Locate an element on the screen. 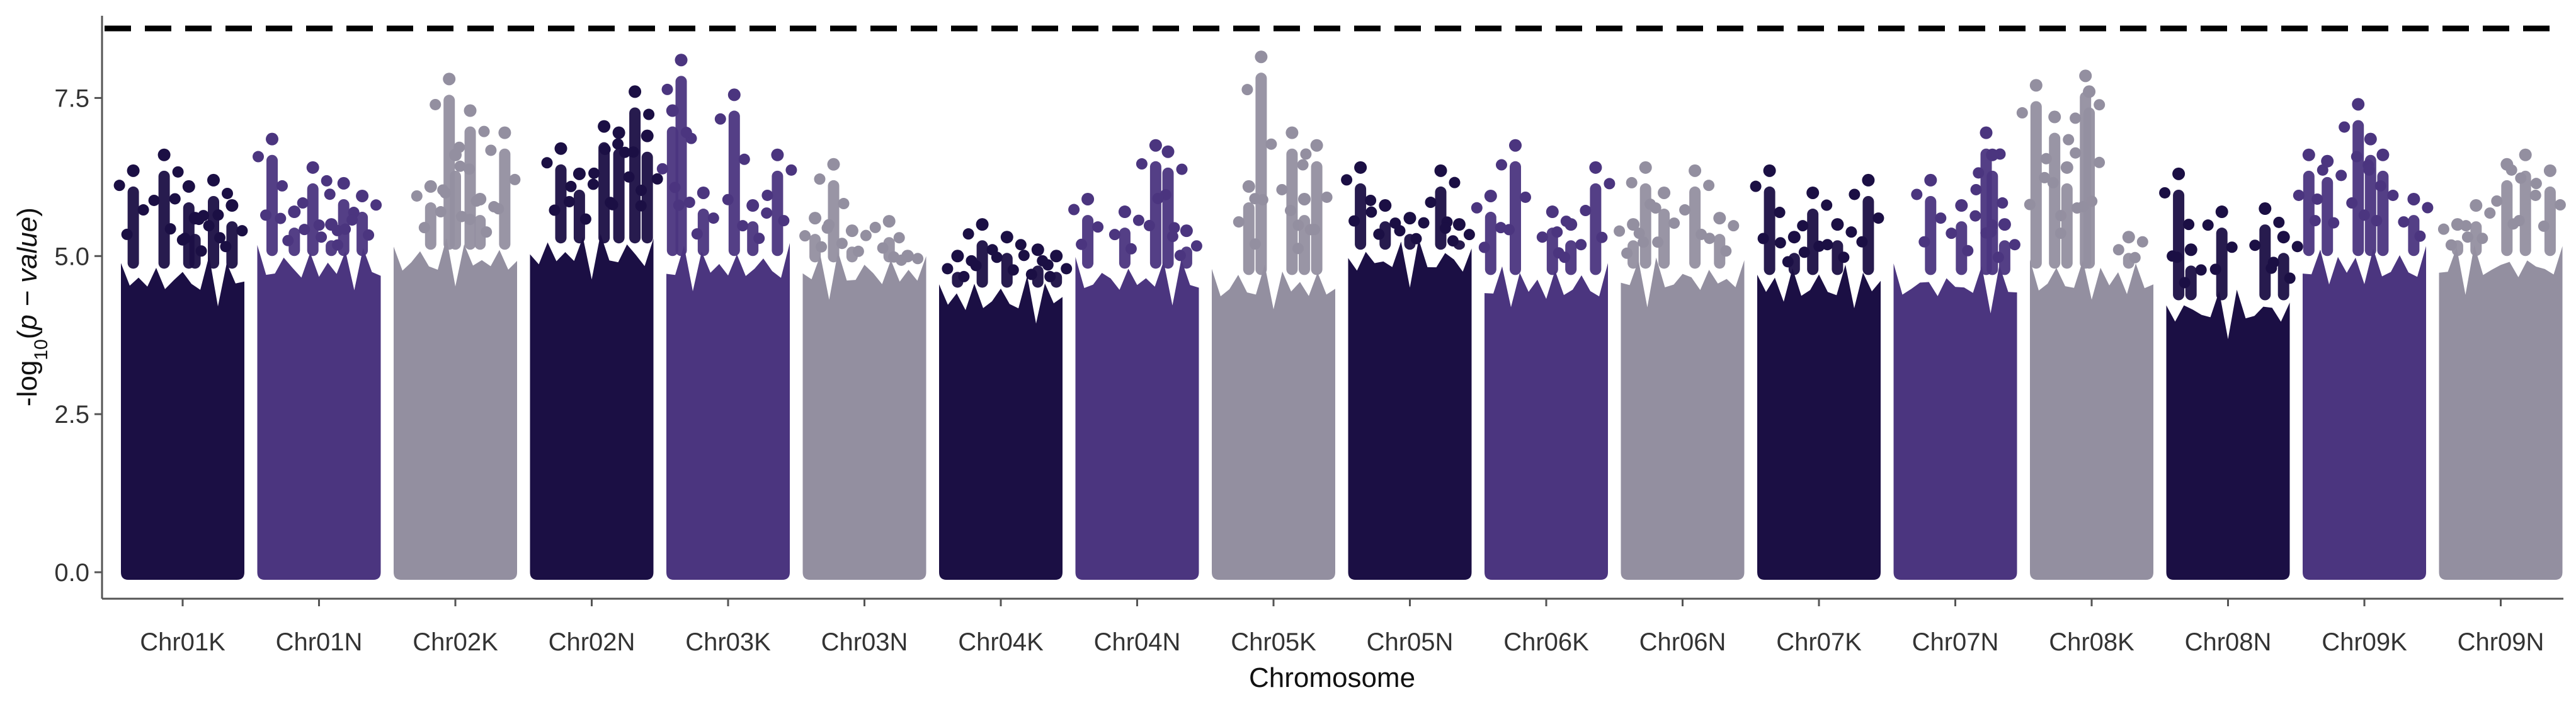 The height and width of the screenshot is (709, 2576). chromosome-band-Chr09K is located at coordinates (2364, 413).